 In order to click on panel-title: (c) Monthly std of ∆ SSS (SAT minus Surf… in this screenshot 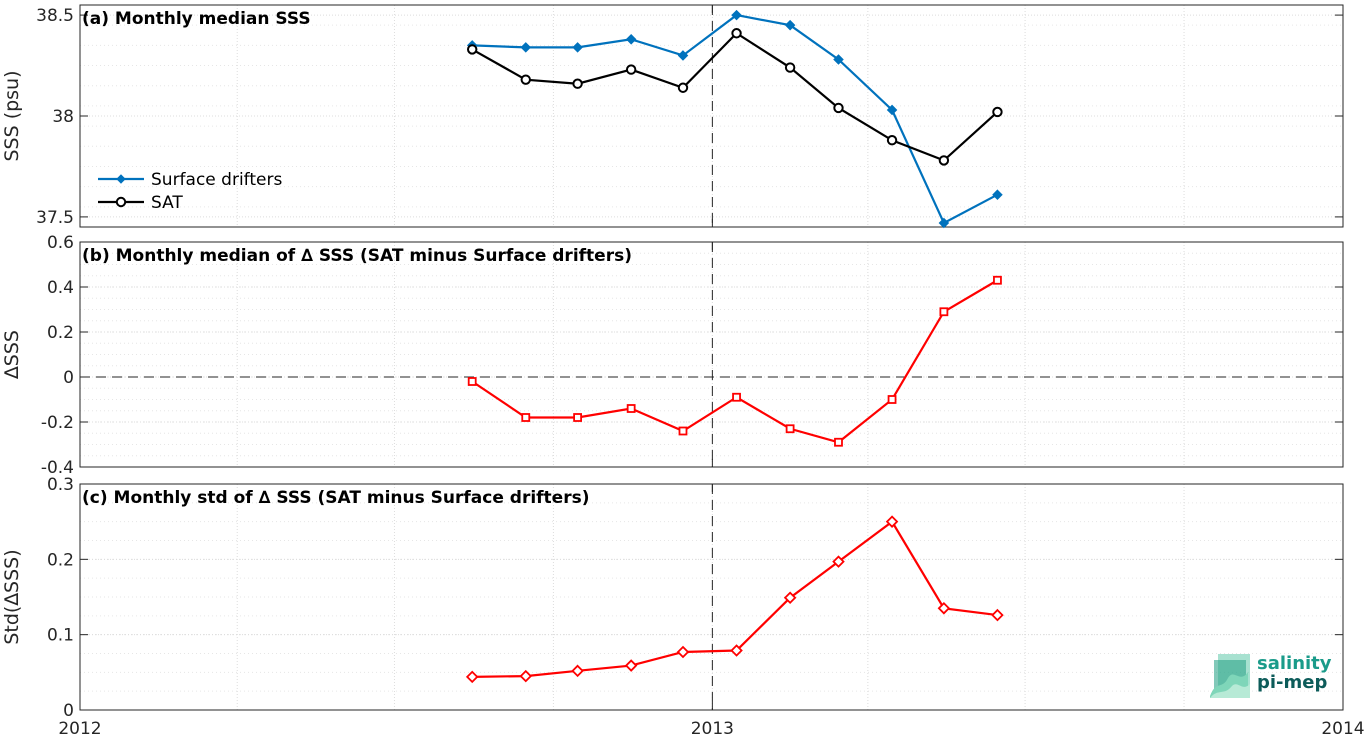, I will do `click(335, 498)`.